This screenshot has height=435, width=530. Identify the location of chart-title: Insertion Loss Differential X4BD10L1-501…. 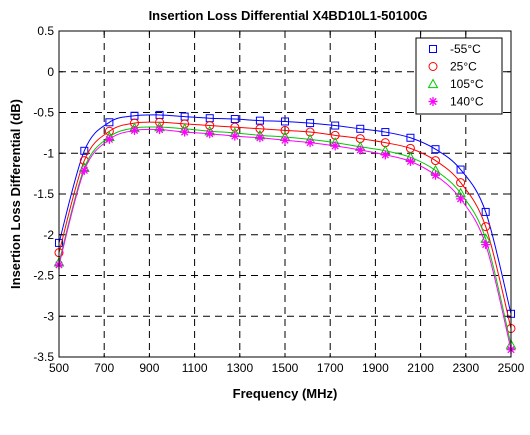
(288, 15).